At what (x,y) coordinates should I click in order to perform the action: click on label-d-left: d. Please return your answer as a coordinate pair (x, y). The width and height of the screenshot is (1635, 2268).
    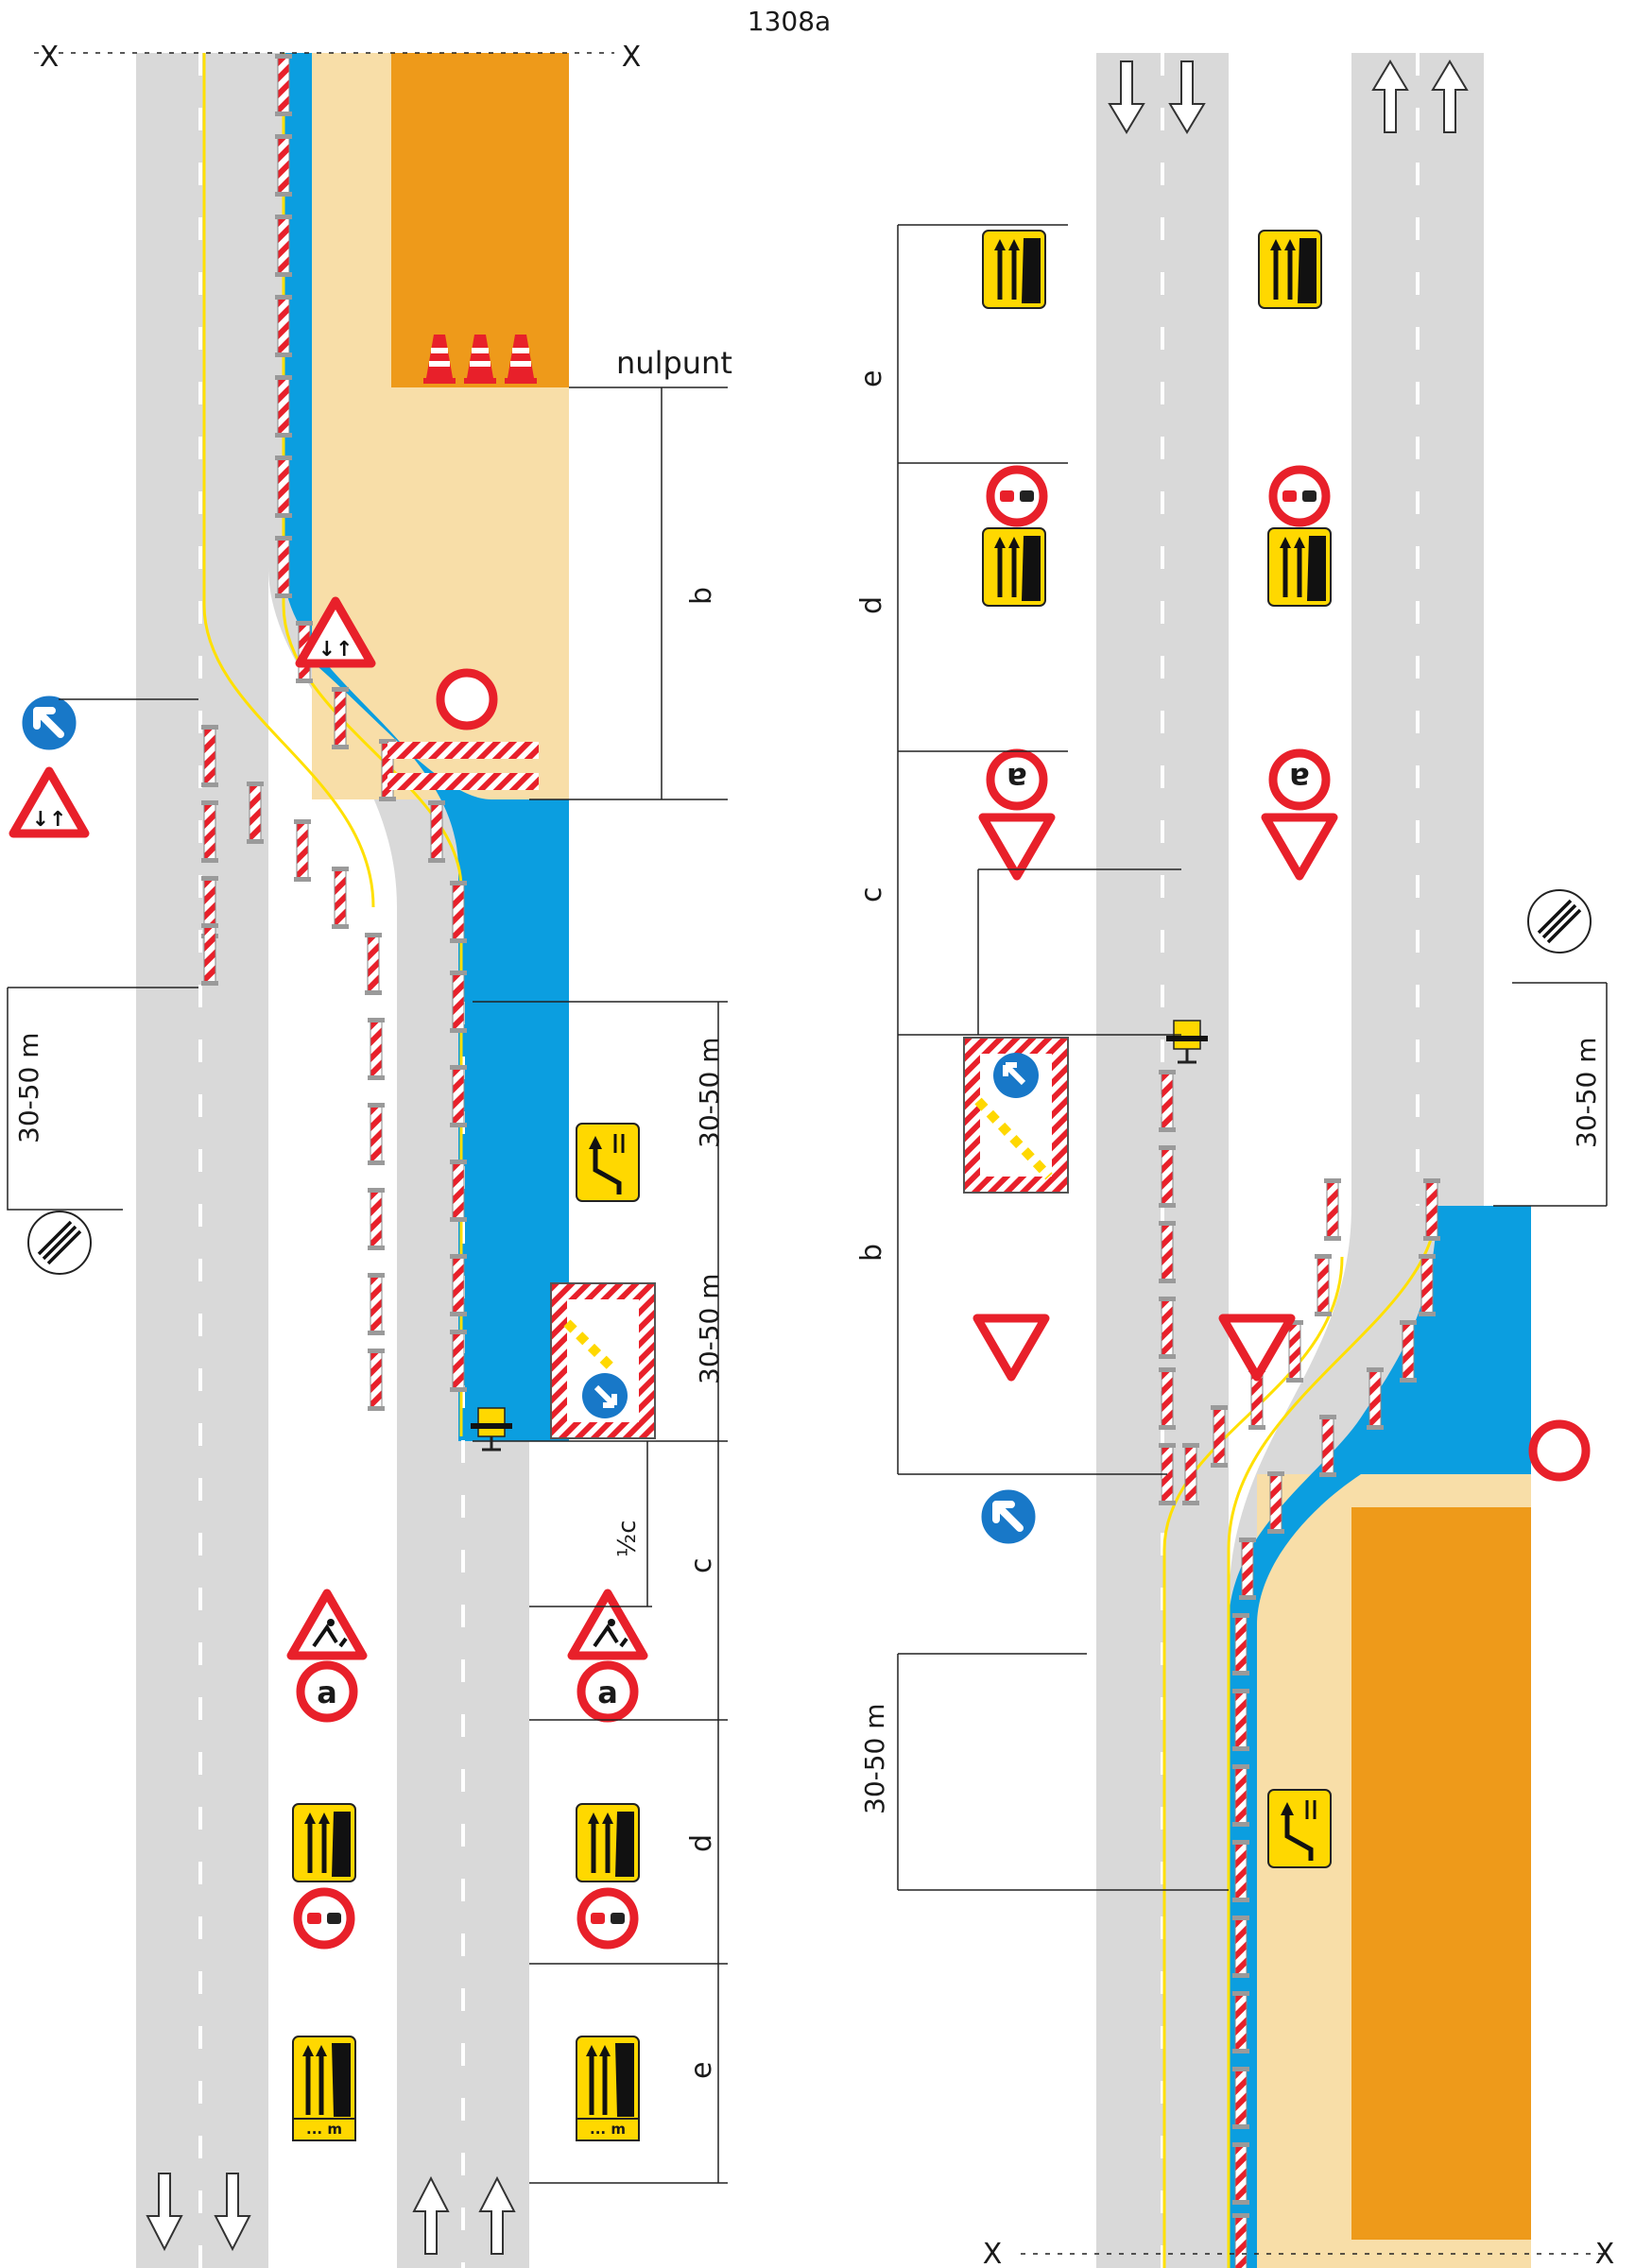
    Looking at the image, I should click on (701, 1843).